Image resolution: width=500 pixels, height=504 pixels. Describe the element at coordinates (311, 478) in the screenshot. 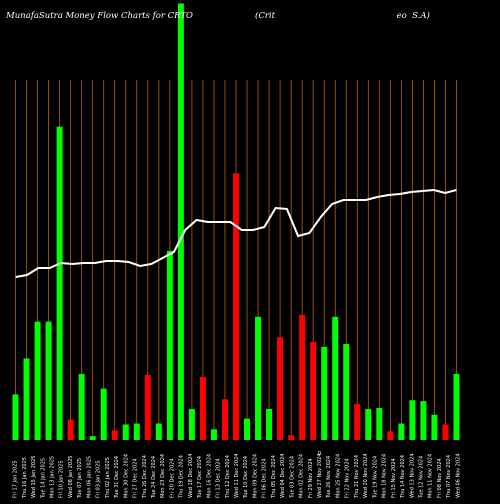

I see `x-tick-label: Fri 29 Nov 2024` at that location.